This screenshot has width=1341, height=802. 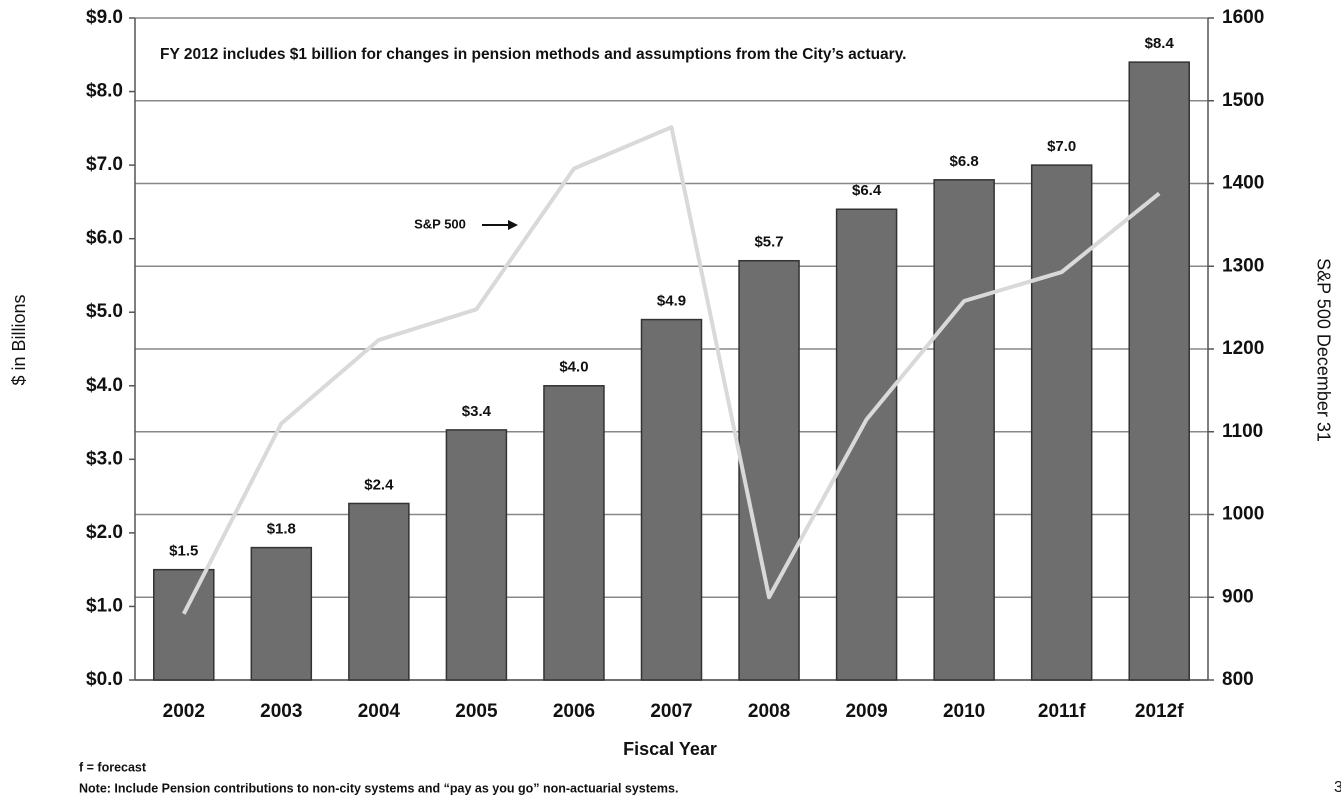 I want to click on x-tick-label: 2005, so click(x=476, y=711).